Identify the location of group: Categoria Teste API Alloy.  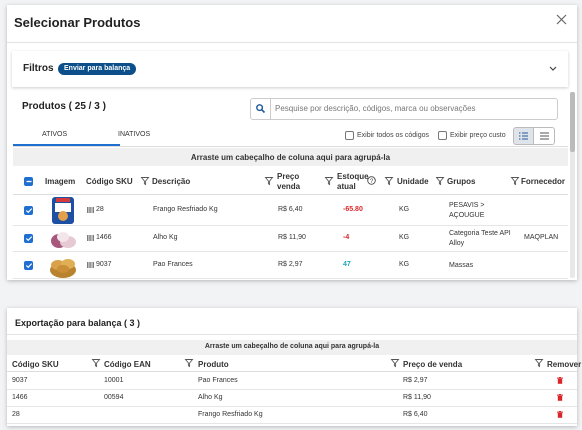
(480, 238).